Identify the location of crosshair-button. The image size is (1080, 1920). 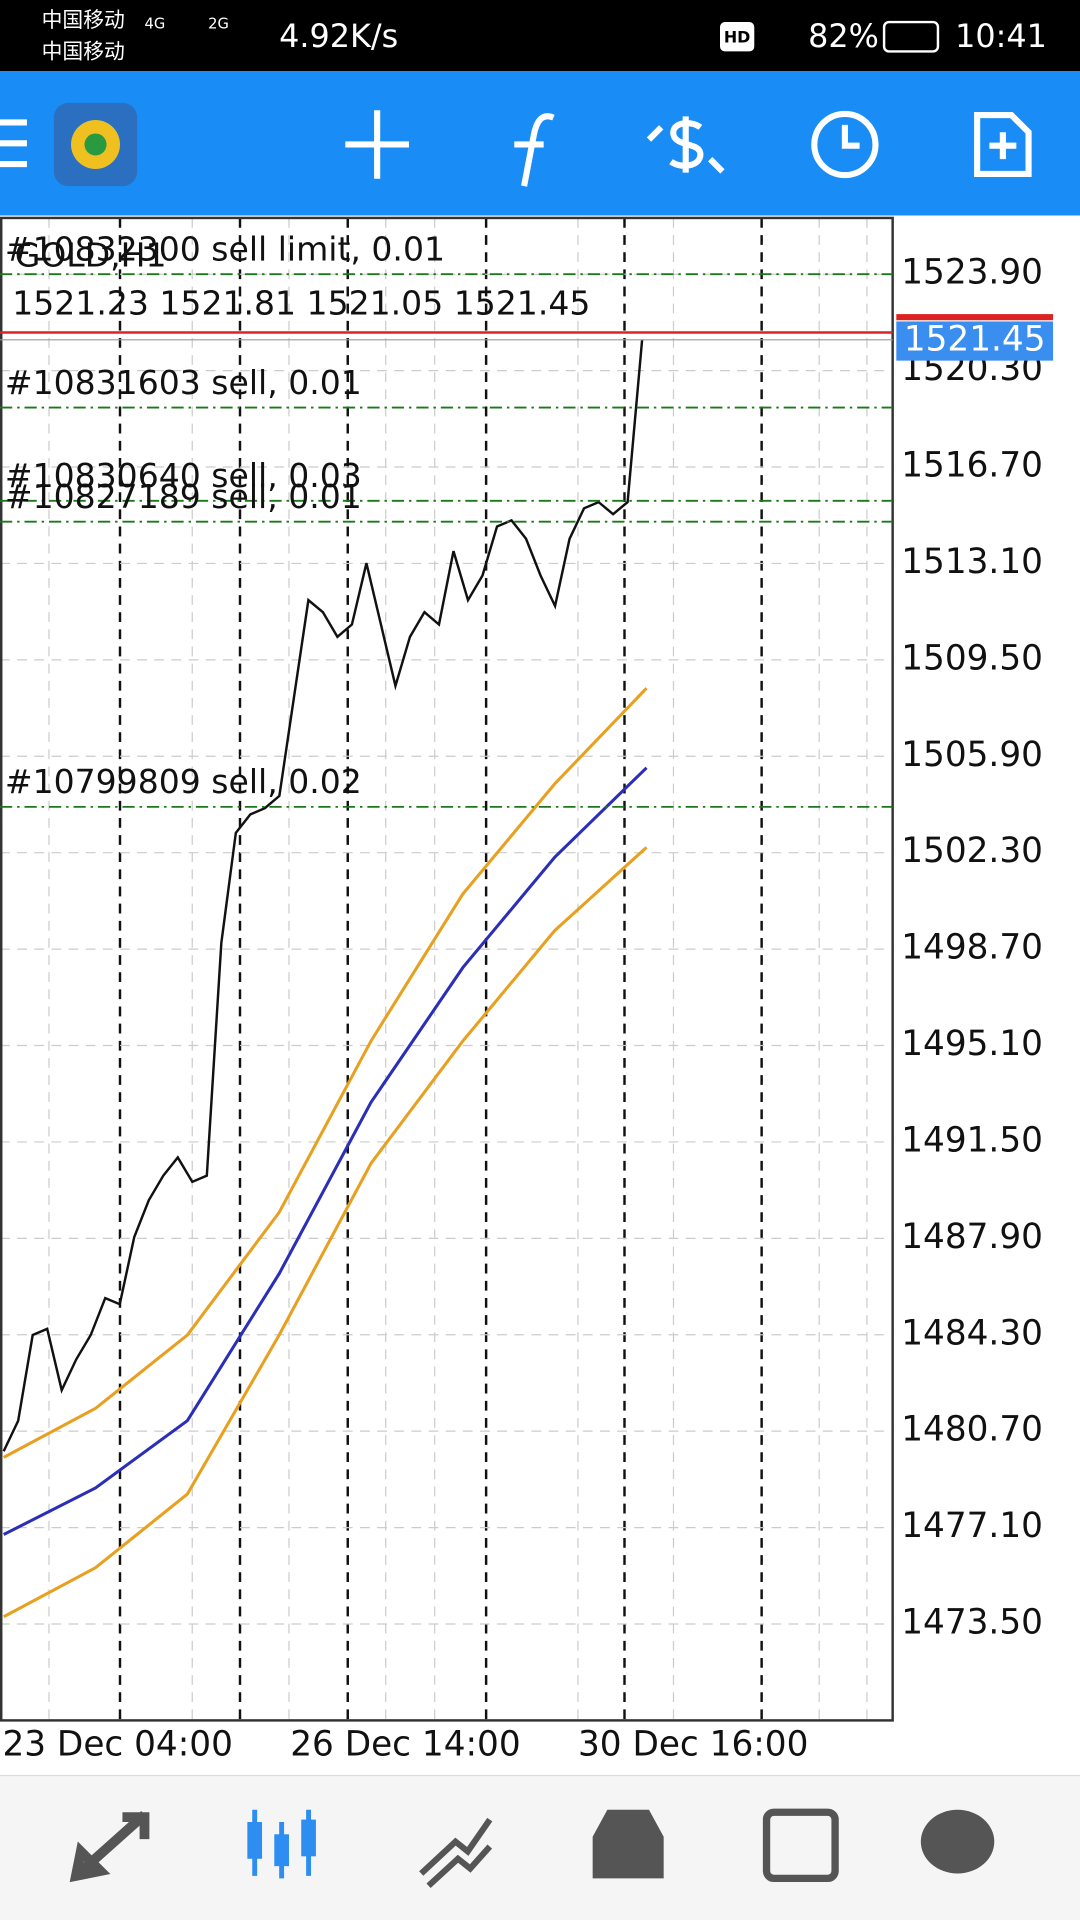
(377, 144).